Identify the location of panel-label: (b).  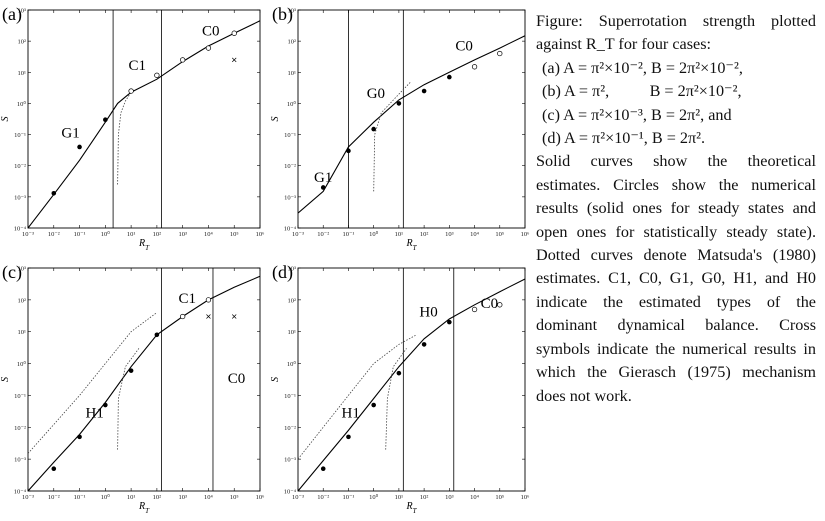
(282, 14).